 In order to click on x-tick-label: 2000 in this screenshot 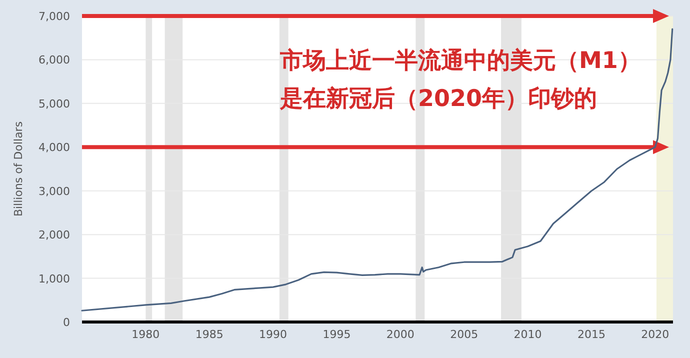, I will do `click(400, 334)`.